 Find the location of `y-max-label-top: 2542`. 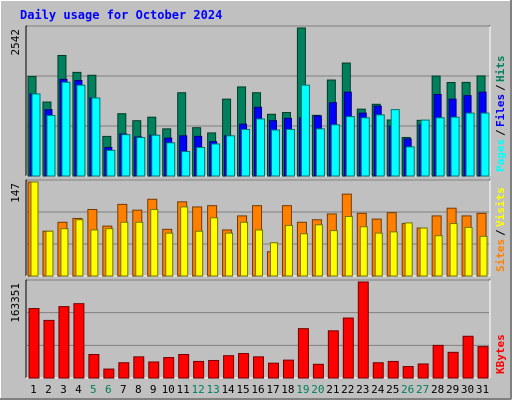

y-max-label-top: 2542 is located at coordinates (15, 42).